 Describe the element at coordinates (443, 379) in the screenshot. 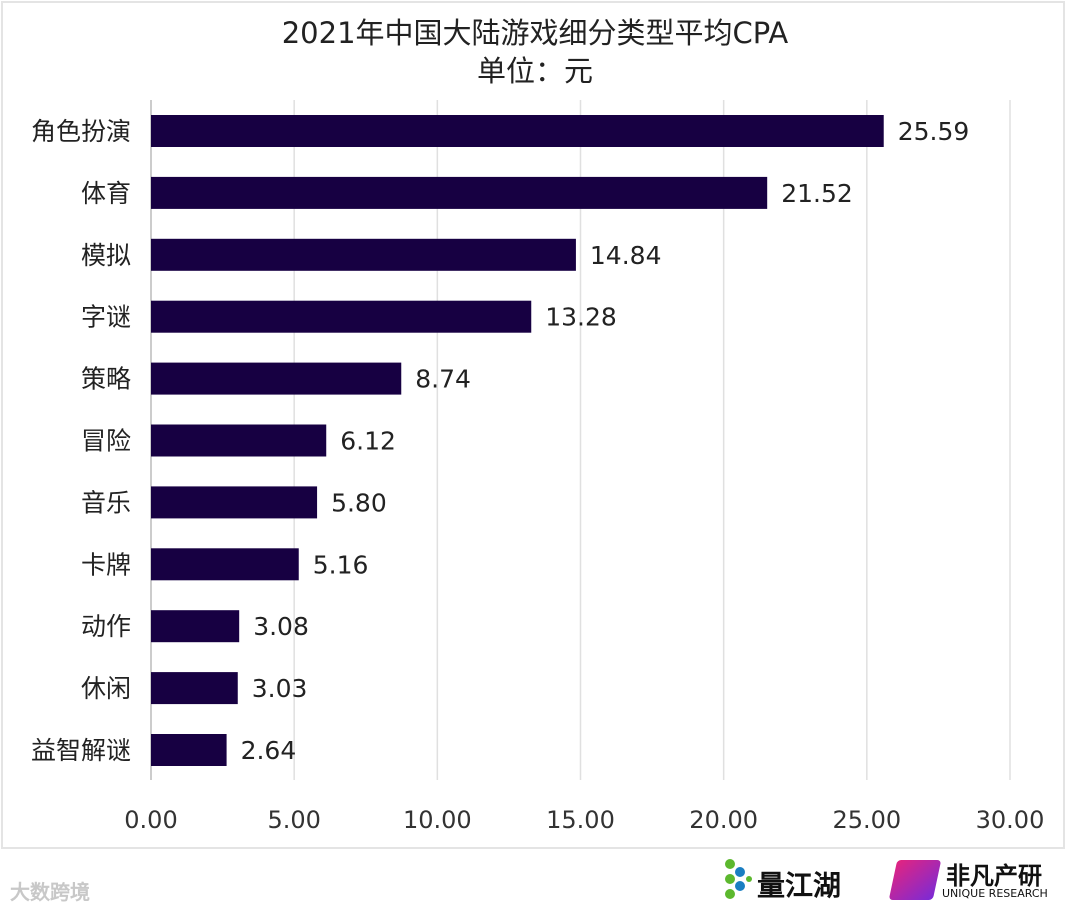

I see `data-label: 8.74` at that location.